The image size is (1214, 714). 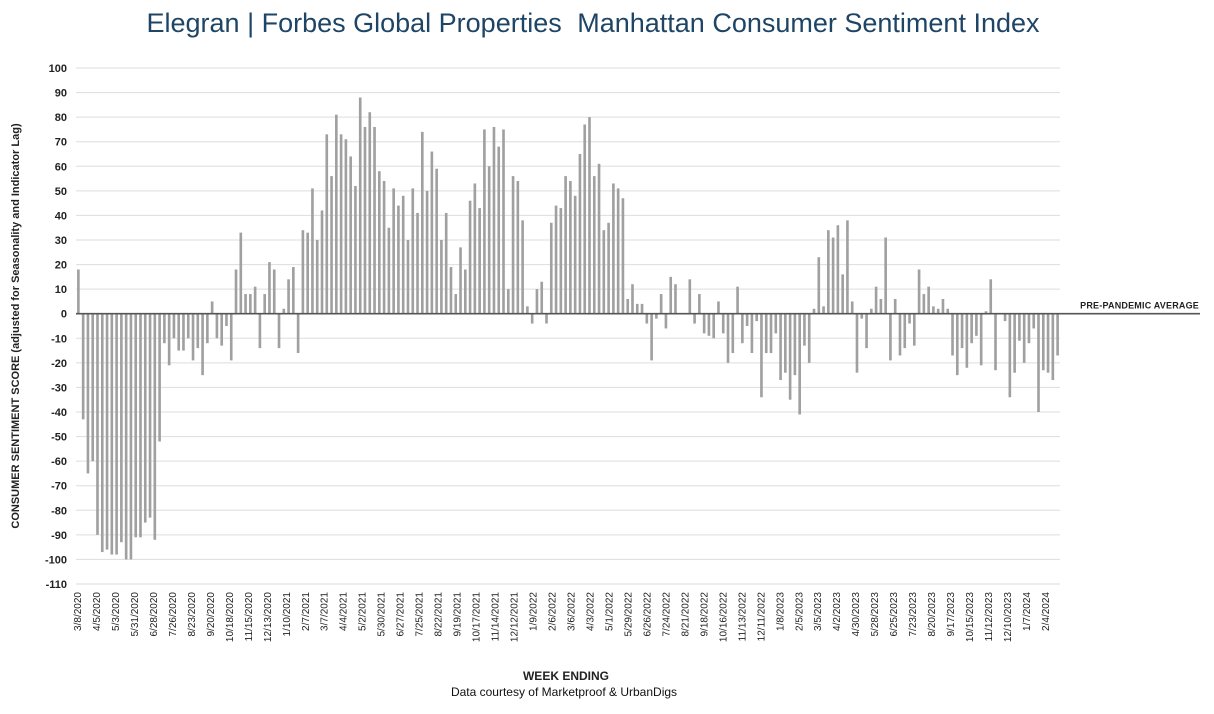 I want to click on x-tick-label: 1/10/2021, so click(x=287, y=614).